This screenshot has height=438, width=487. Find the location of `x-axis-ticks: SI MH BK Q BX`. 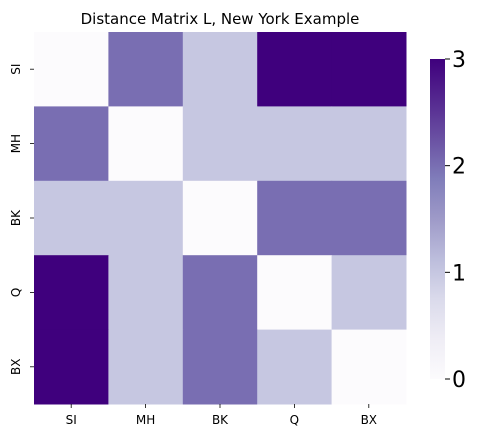

x-axis-ticks: SI MH BK Q BX is located at coordinates (221, 415).